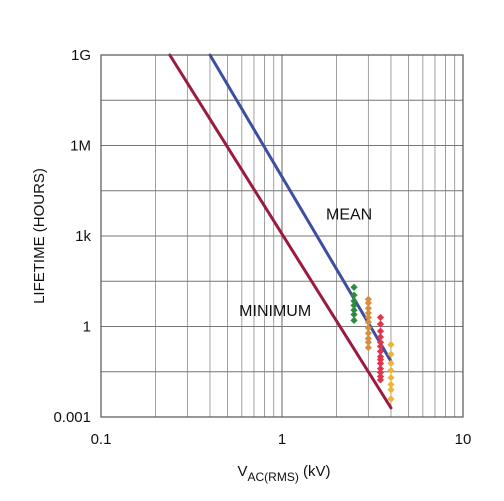 This screenshot has height=501, width=504. I want to click on y-tick-label: 1k, so click(83, 236).